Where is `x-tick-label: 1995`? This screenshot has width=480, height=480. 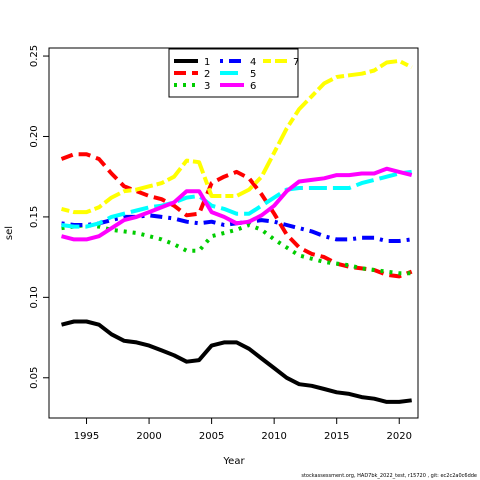
x-tick-label: 1995 is located at coordinates (86, 436).